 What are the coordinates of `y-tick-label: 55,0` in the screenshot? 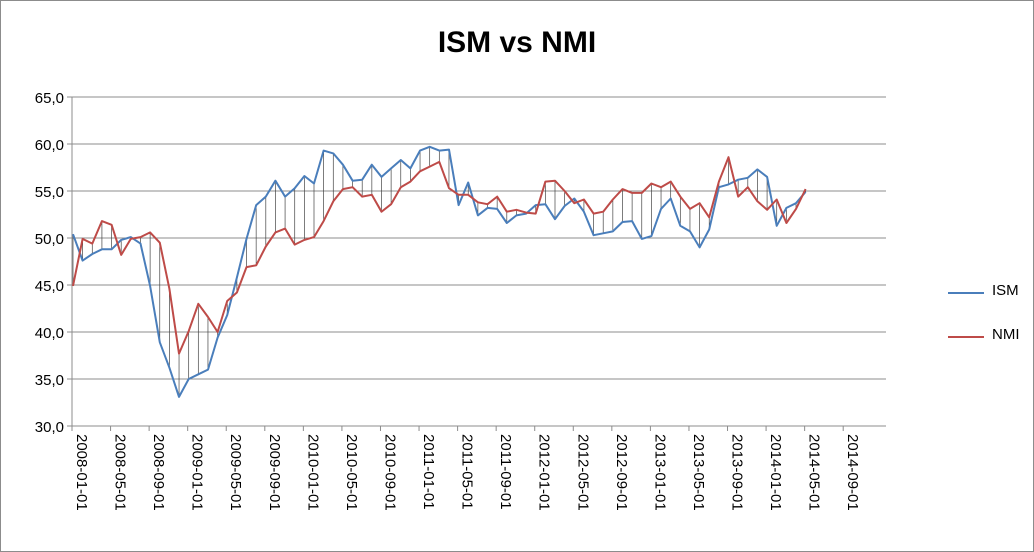 It's located at (49, 192).